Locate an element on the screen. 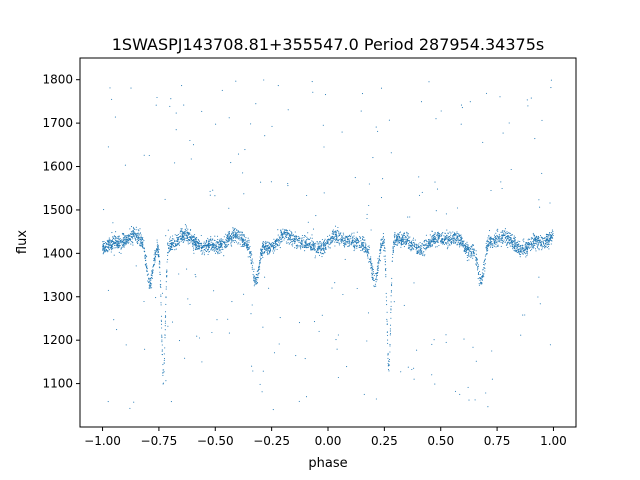 The height and width of the screenshot is (480, 640). y-tick-label: 1400 is located at coordinates (57, 253).